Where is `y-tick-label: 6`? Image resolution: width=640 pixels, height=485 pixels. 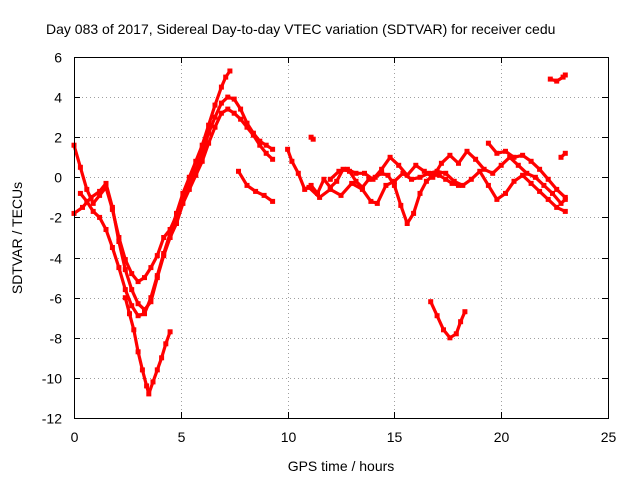 y-tick-label: 6 is located at coordinates (58, 58).